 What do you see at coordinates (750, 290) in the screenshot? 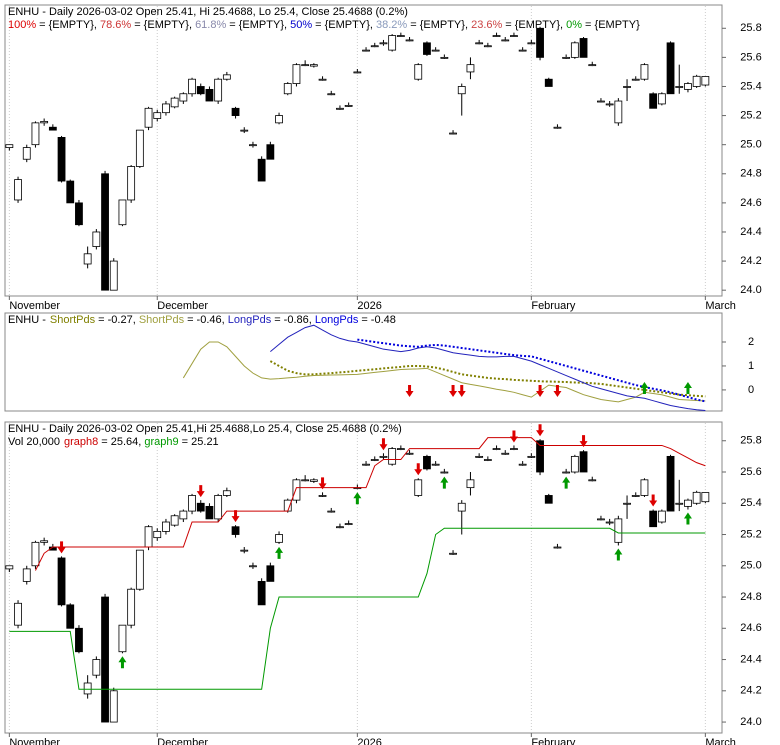
I see `y-tick-label: 24.0` at bounding box center [750, 290].